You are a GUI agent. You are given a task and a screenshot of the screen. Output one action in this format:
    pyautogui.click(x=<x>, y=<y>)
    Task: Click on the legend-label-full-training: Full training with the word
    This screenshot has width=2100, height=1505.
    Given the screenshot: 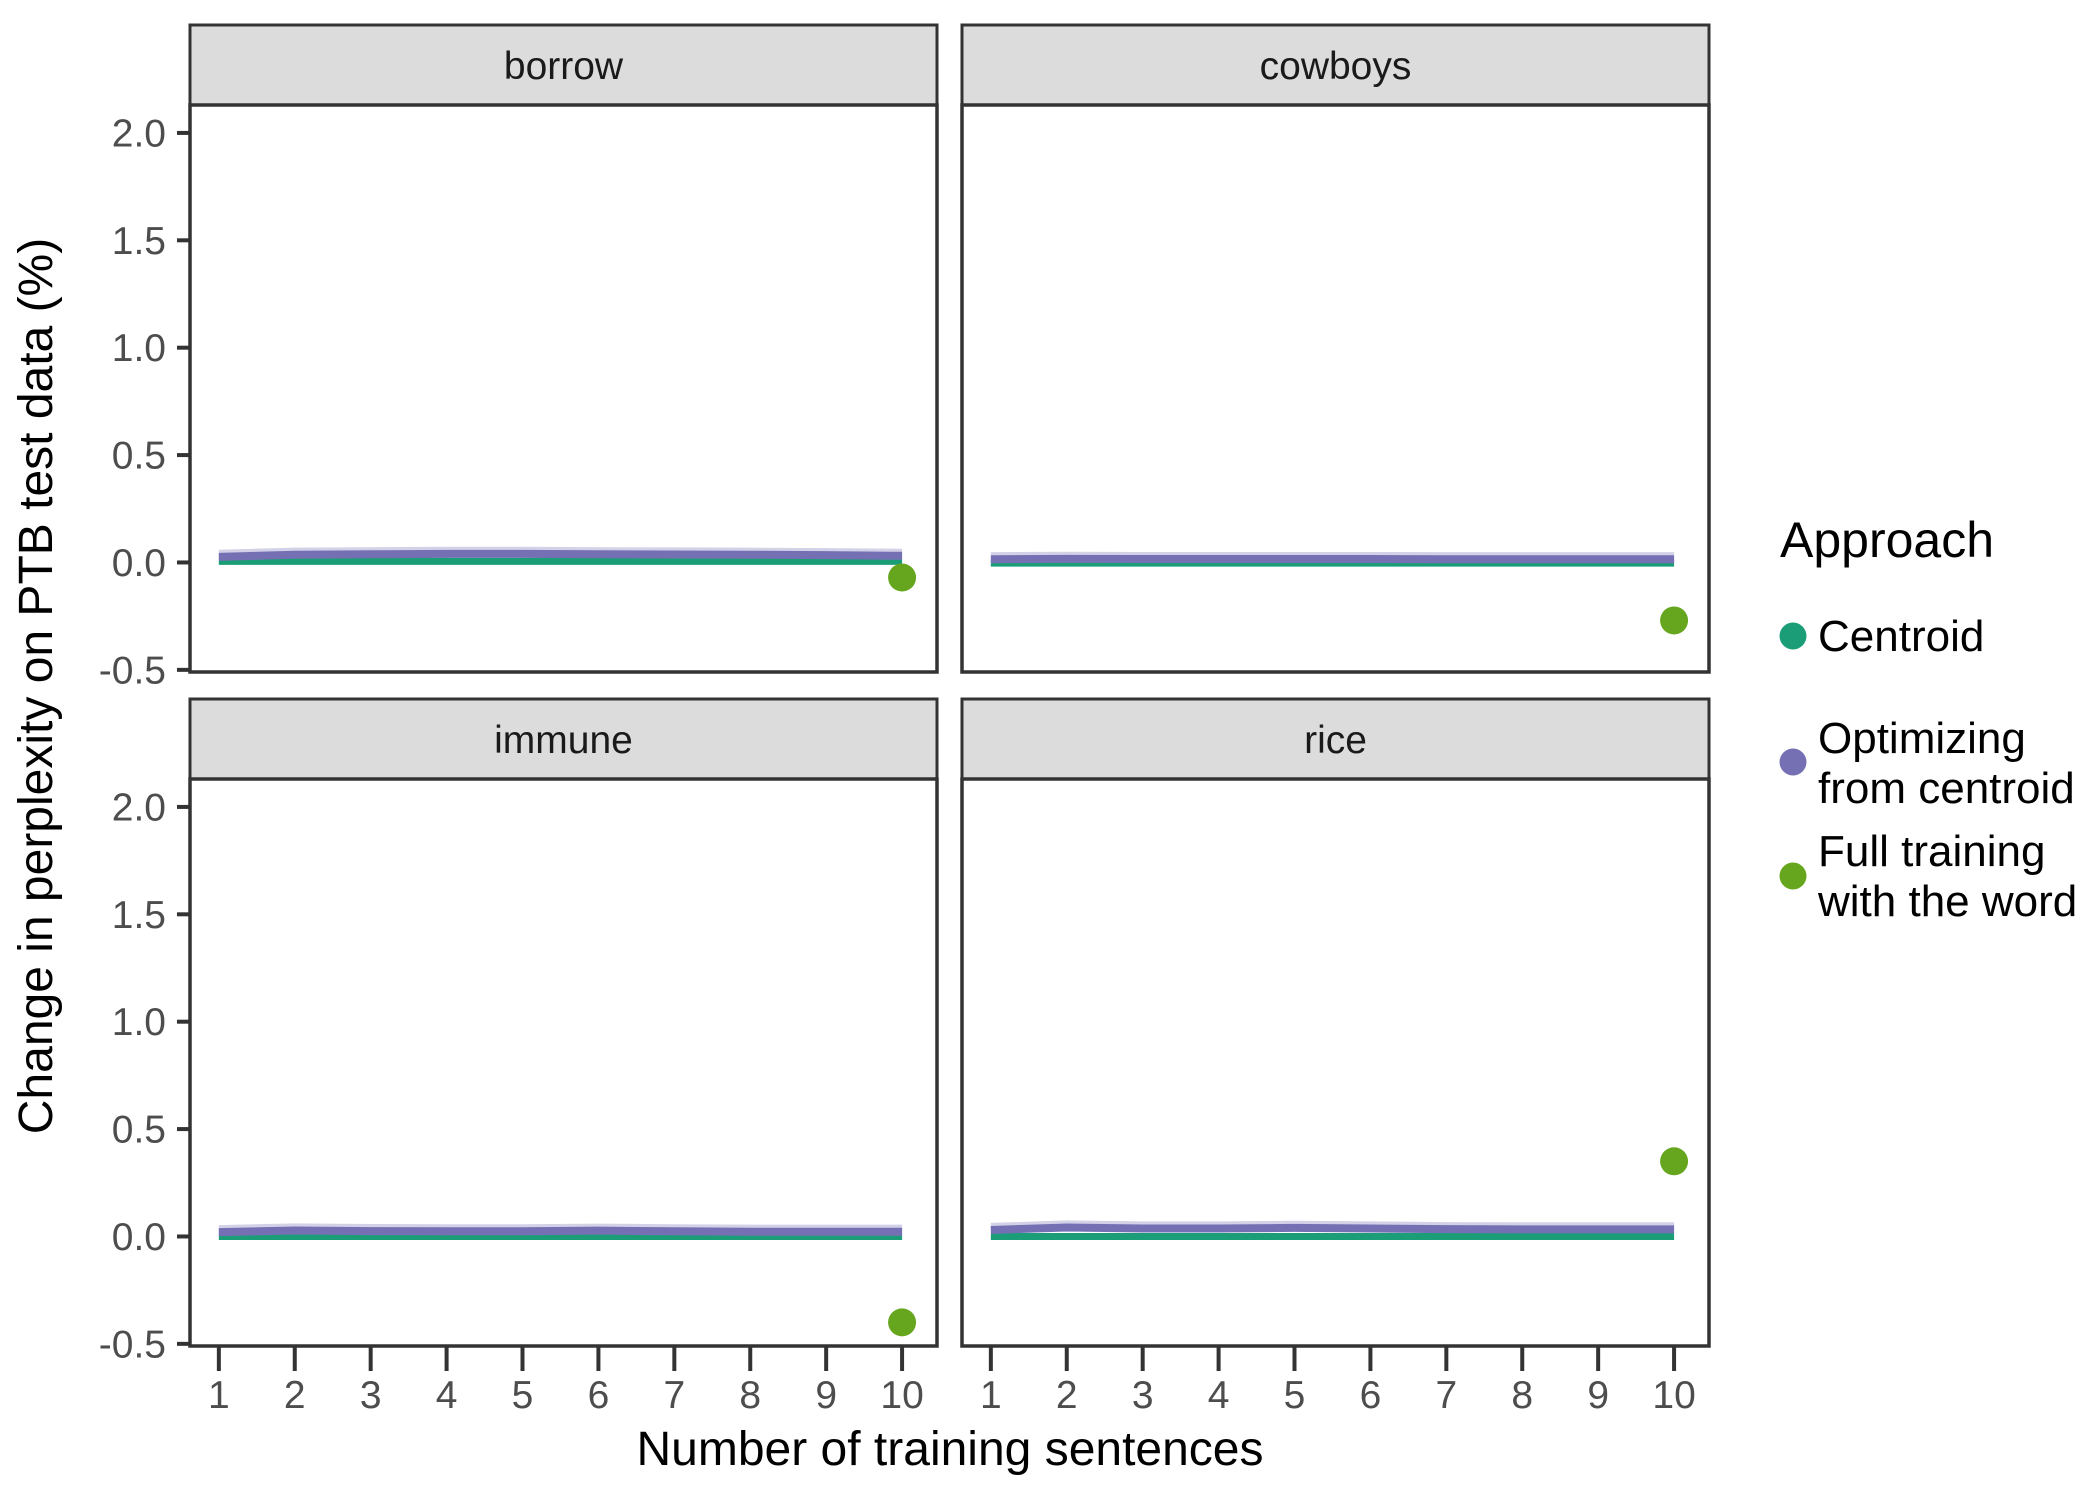 What is the action you would take?
    pyautogui.click(x=1947, y=876)
    